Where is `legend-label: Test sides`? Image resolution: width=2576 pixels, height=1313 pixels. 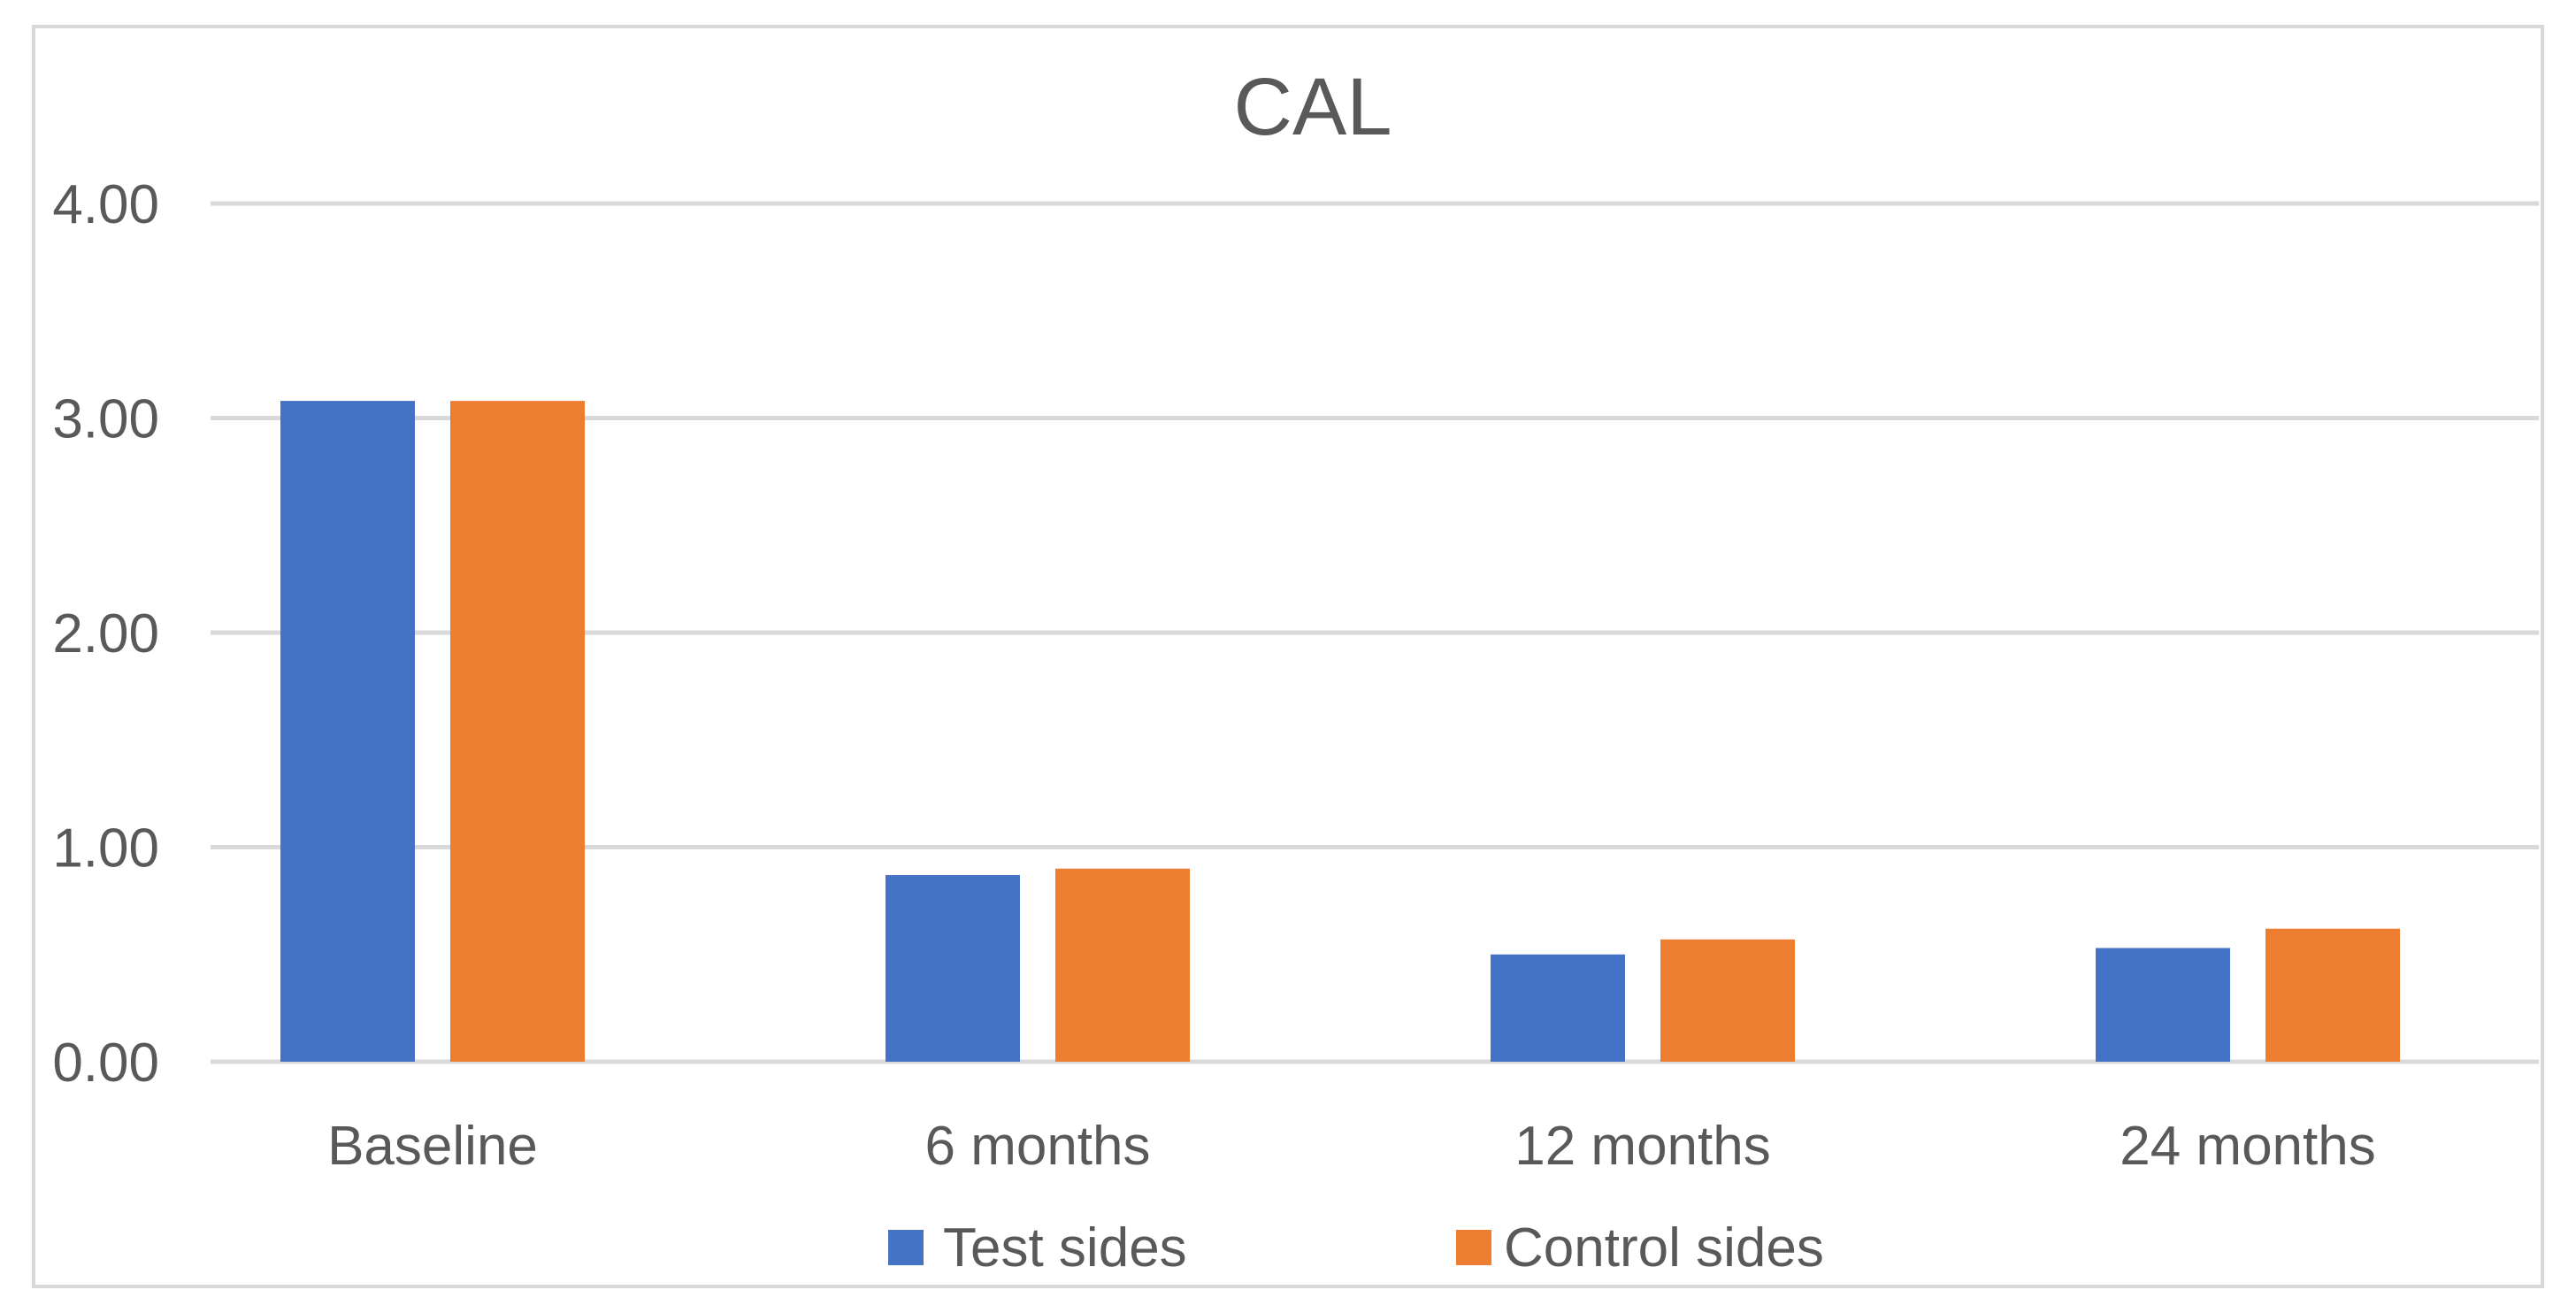
legend-label: Test sides is located at coordinates (1065, 1247).